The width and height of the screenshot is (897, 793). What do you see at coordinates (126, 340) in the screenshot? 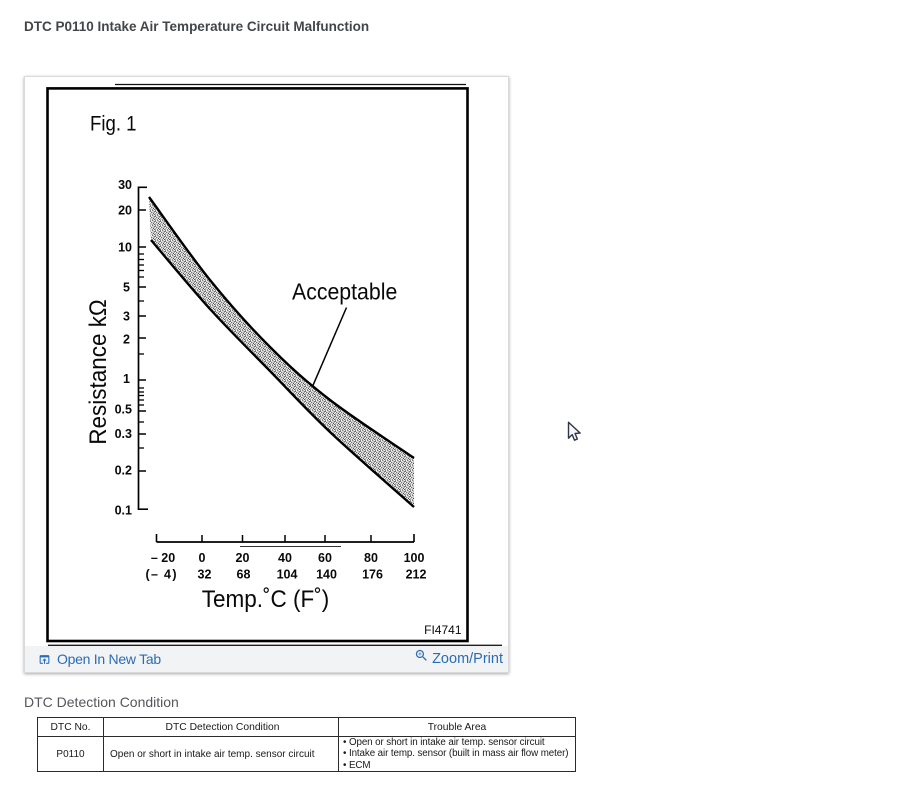
I see `svg-text: 2` at bounding box center [126, 340].